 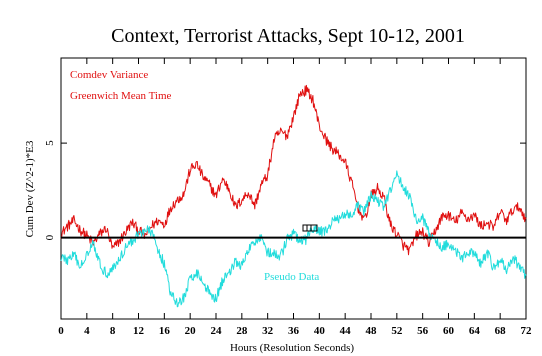 I want to click on x-tick-label: 52, so click(x=397, y=331).